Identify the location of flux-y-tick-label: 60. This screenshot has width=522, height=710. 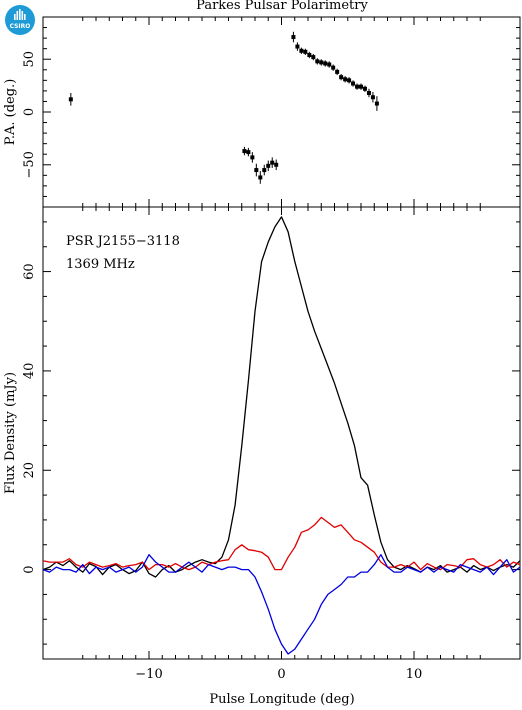
(29, 271).